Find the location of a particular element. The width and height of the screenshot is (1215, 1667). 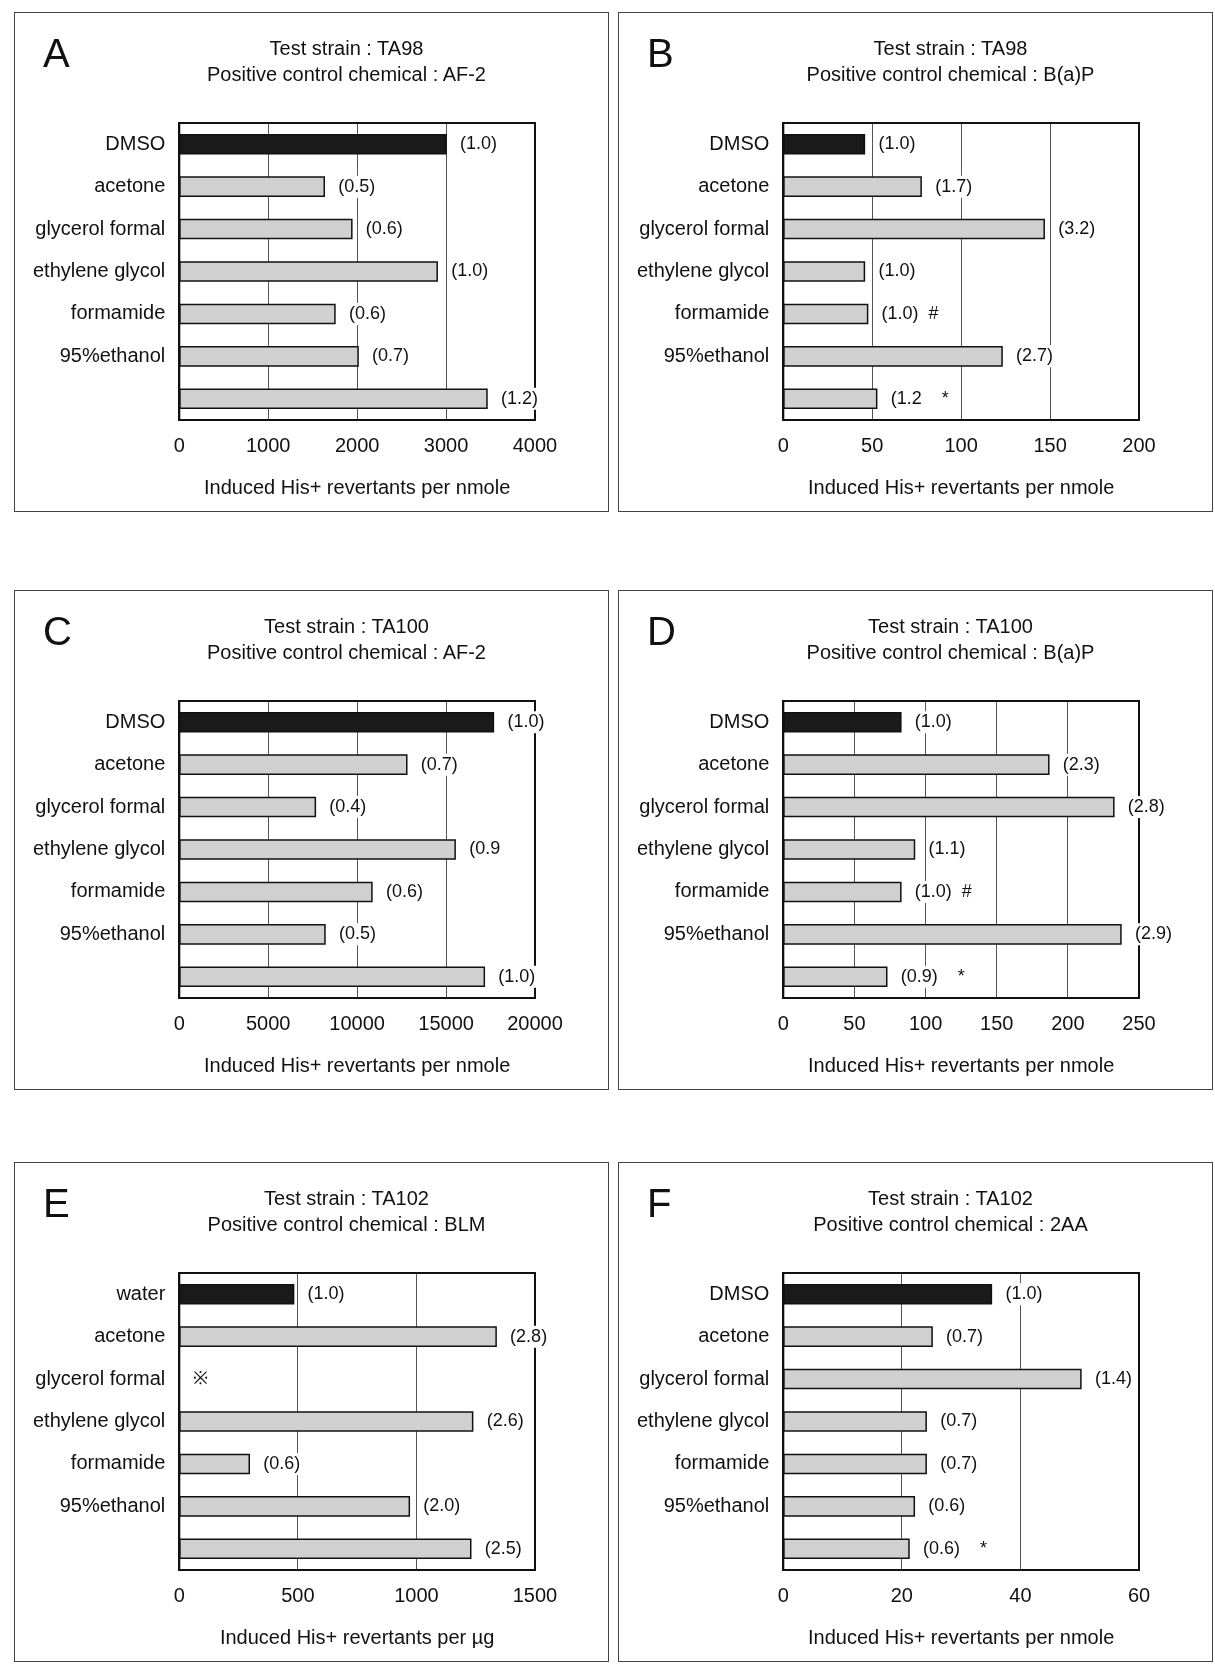

x-tick-label: 2000 is located at coordinates (357, 444).